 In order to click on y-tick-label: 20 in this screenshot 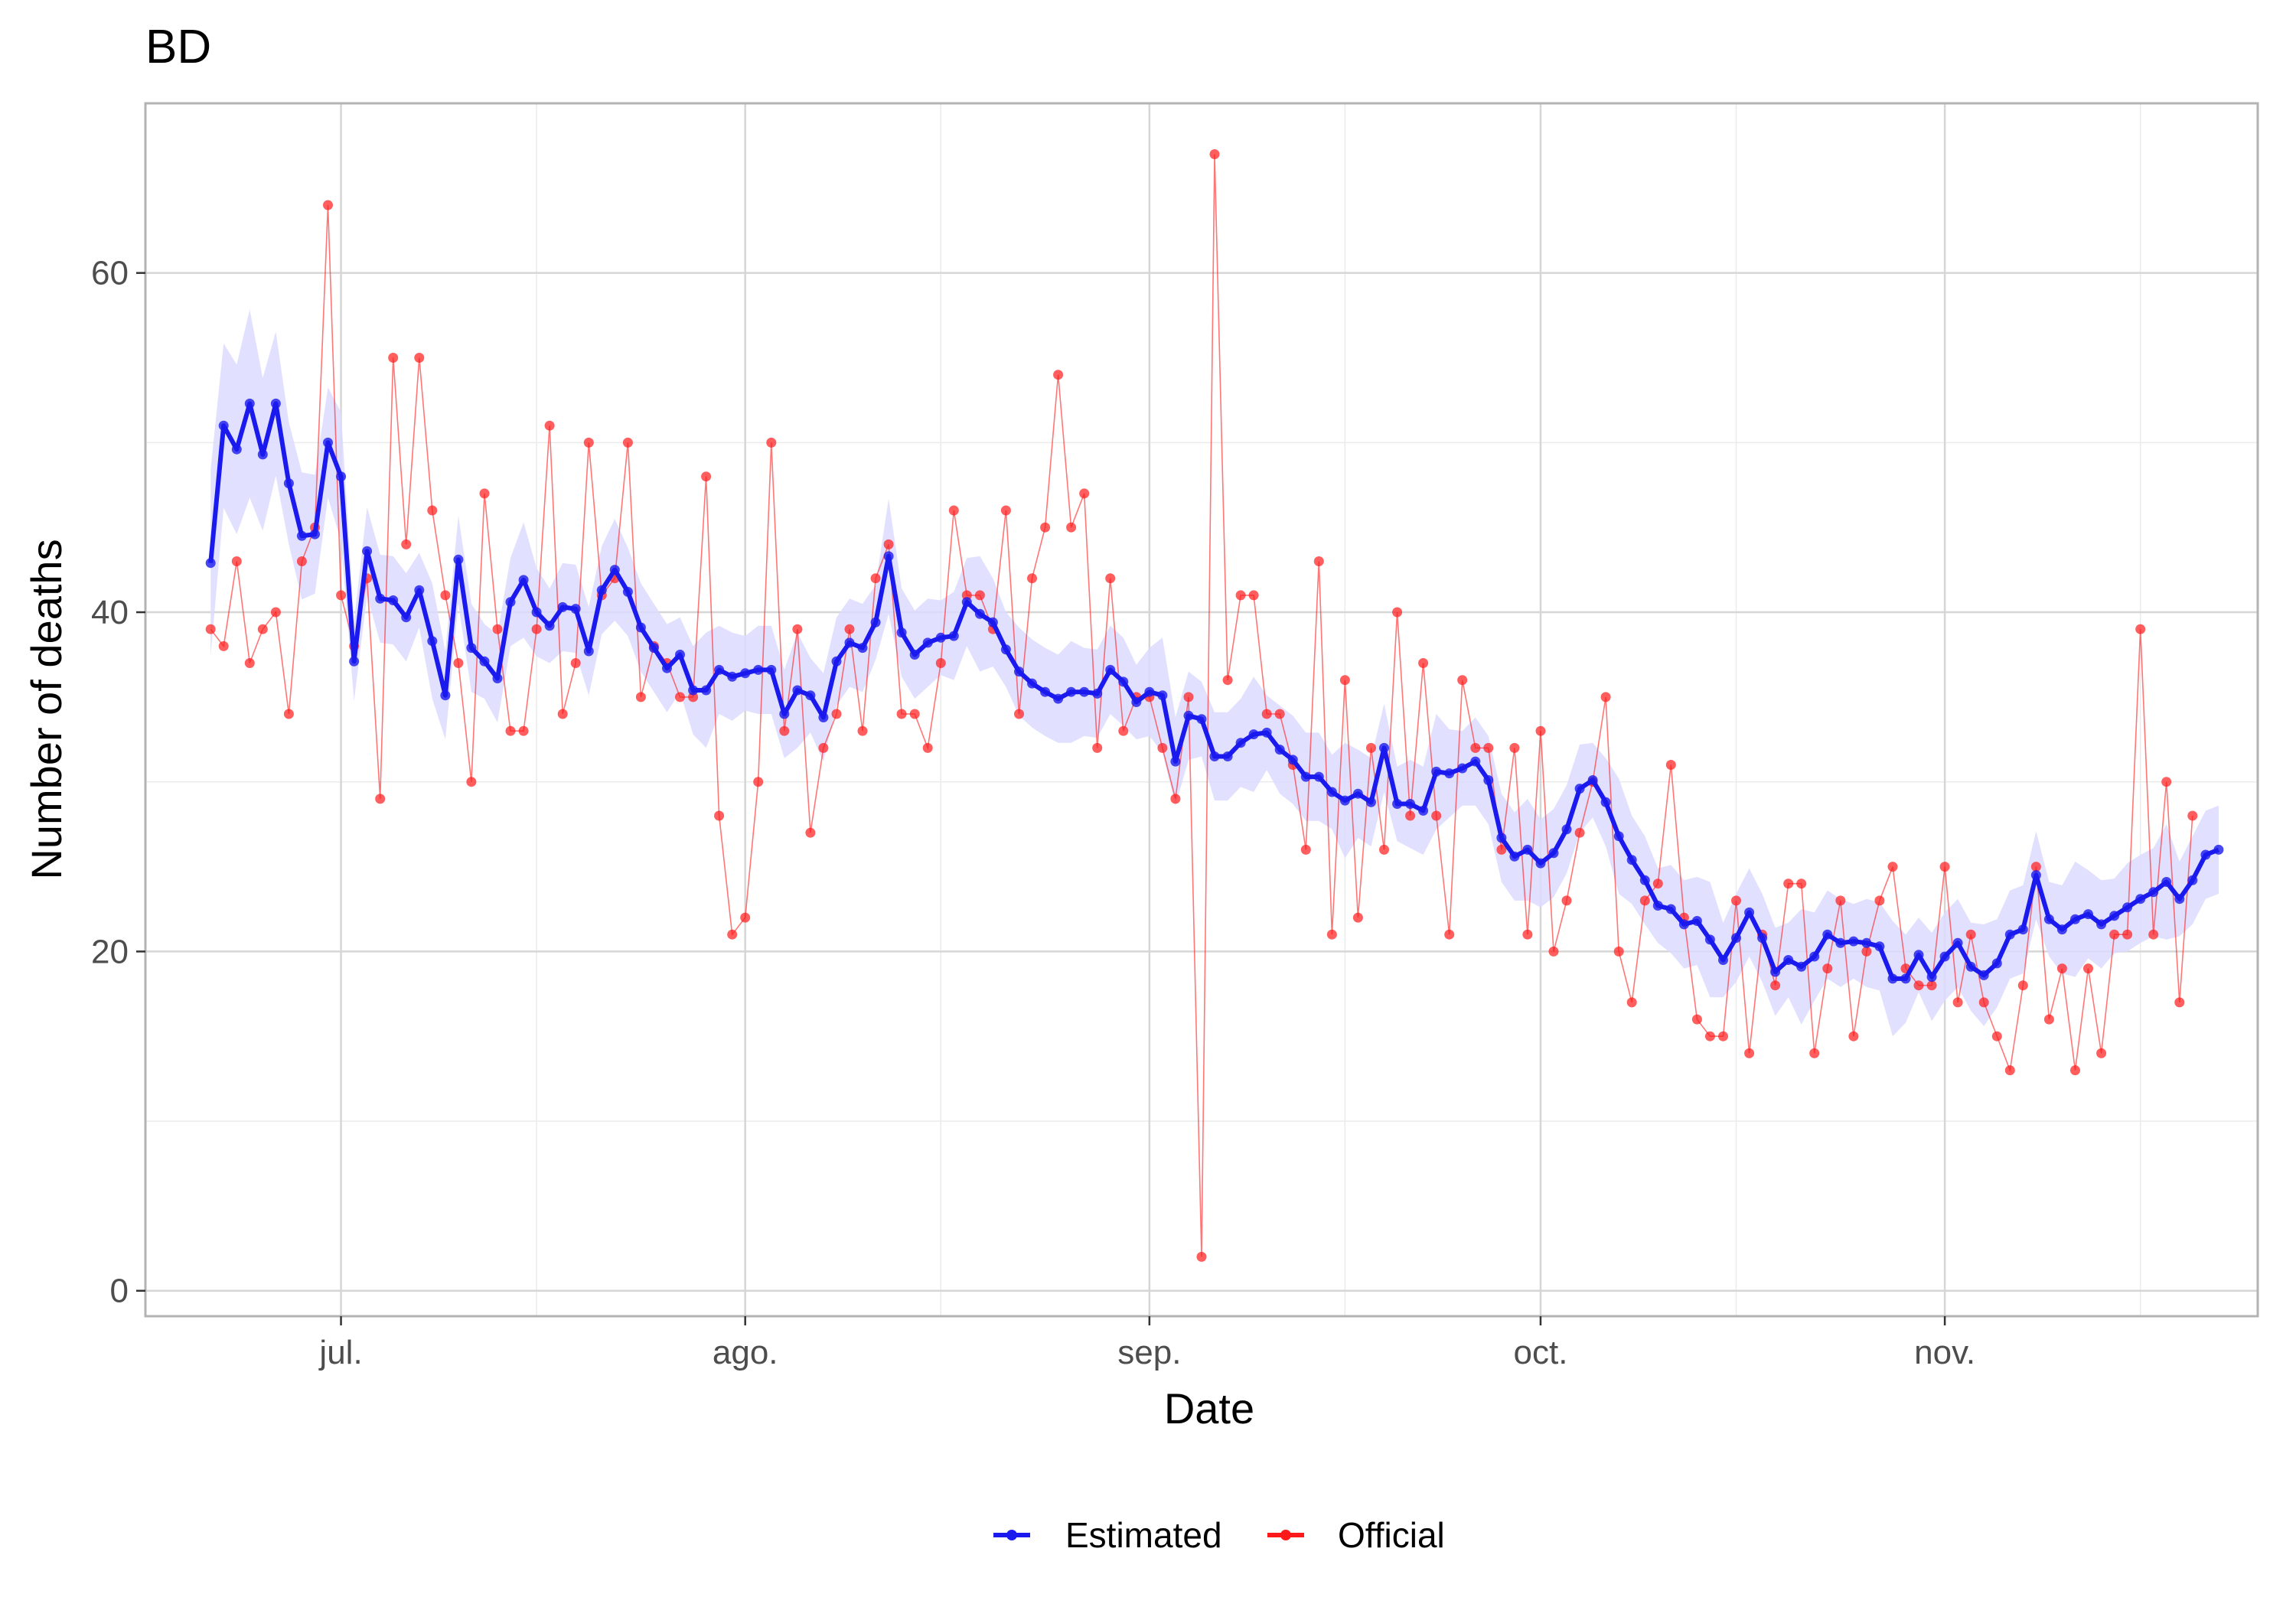, I will do `click(110, 952)`.